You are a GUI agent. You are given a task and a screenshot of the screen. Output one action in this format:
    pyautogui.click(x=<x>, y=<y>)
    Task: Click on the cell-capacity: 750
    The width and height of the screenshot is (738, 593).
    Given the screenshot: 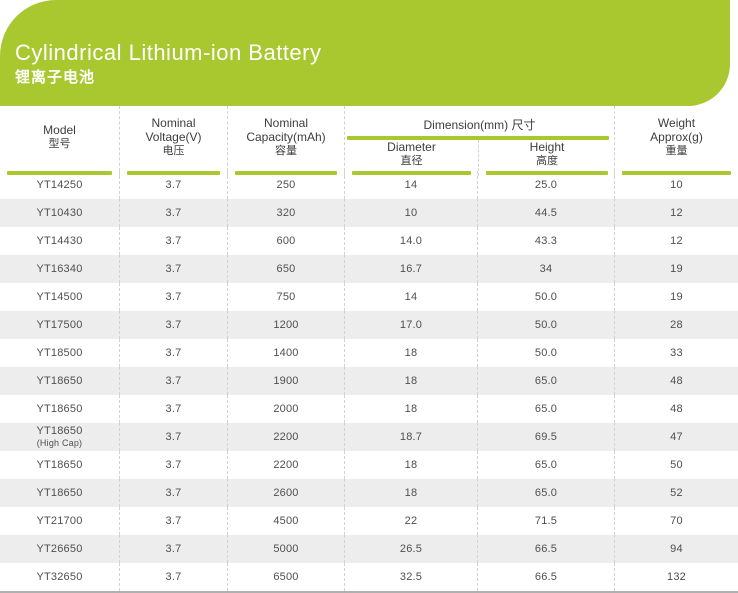 What is the action you would take?
    pyautogui.click(x=285, y=297)
    